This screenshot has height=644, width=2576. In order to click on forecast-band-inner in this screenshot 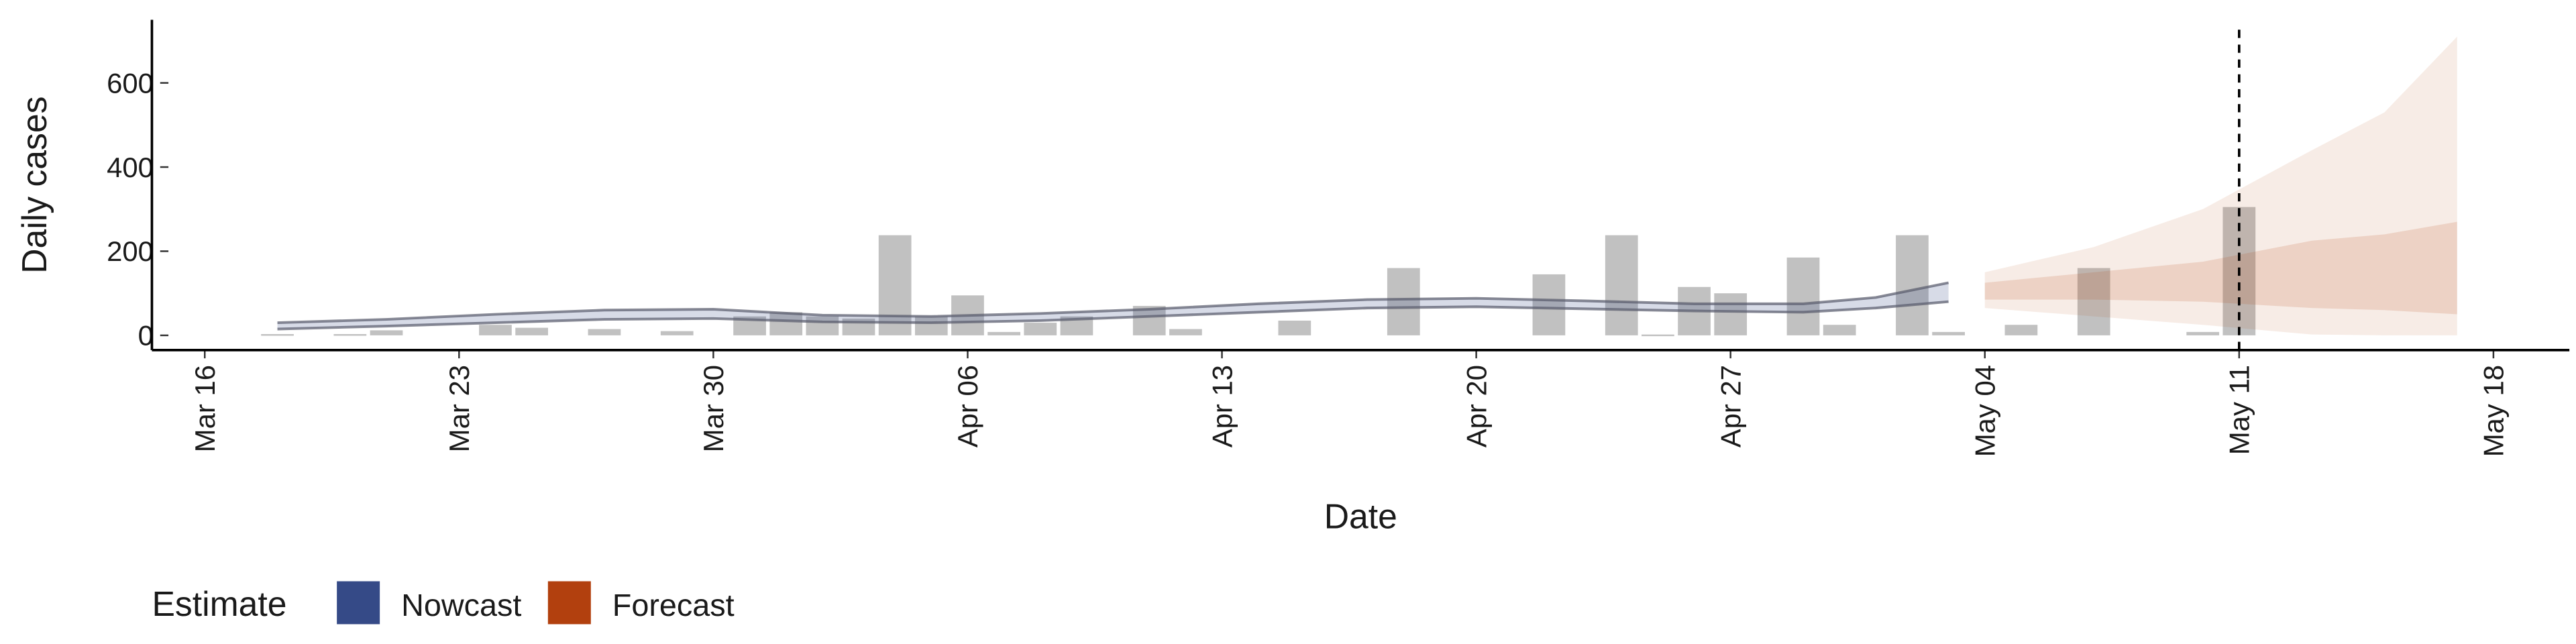, I will do `click(2220, 268)`.